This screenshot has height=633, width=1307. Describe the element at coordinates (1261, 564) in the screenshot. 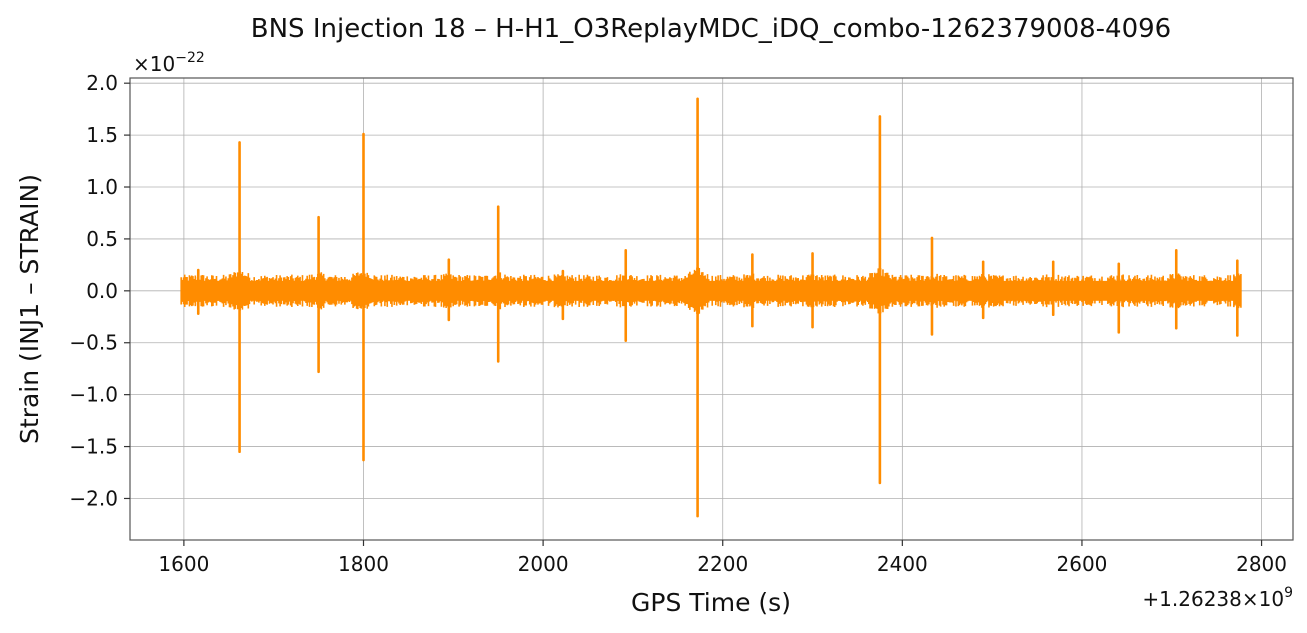

I see `x-tick-label: 2800` at that location.